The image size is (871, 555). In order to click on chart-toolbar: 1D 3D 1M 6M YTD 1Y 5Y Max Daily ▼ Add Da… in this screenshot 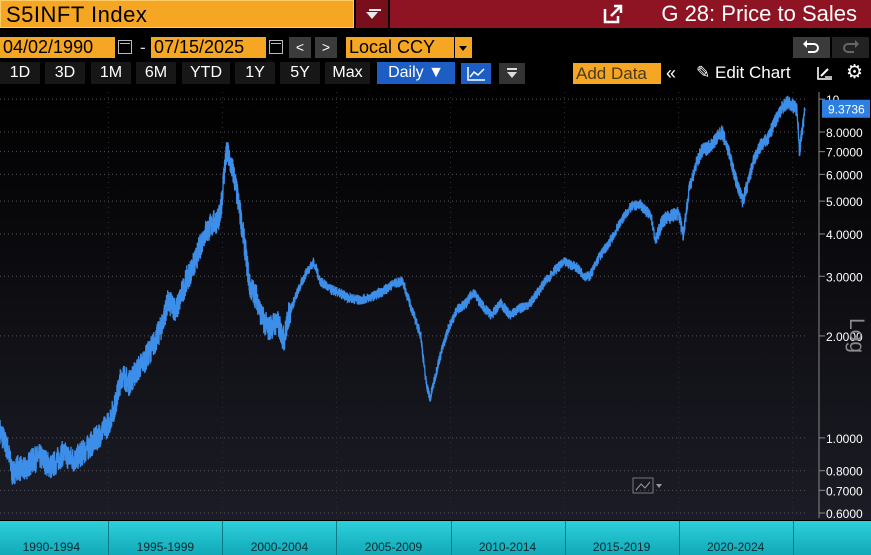, I will do `click(435, 73)`.